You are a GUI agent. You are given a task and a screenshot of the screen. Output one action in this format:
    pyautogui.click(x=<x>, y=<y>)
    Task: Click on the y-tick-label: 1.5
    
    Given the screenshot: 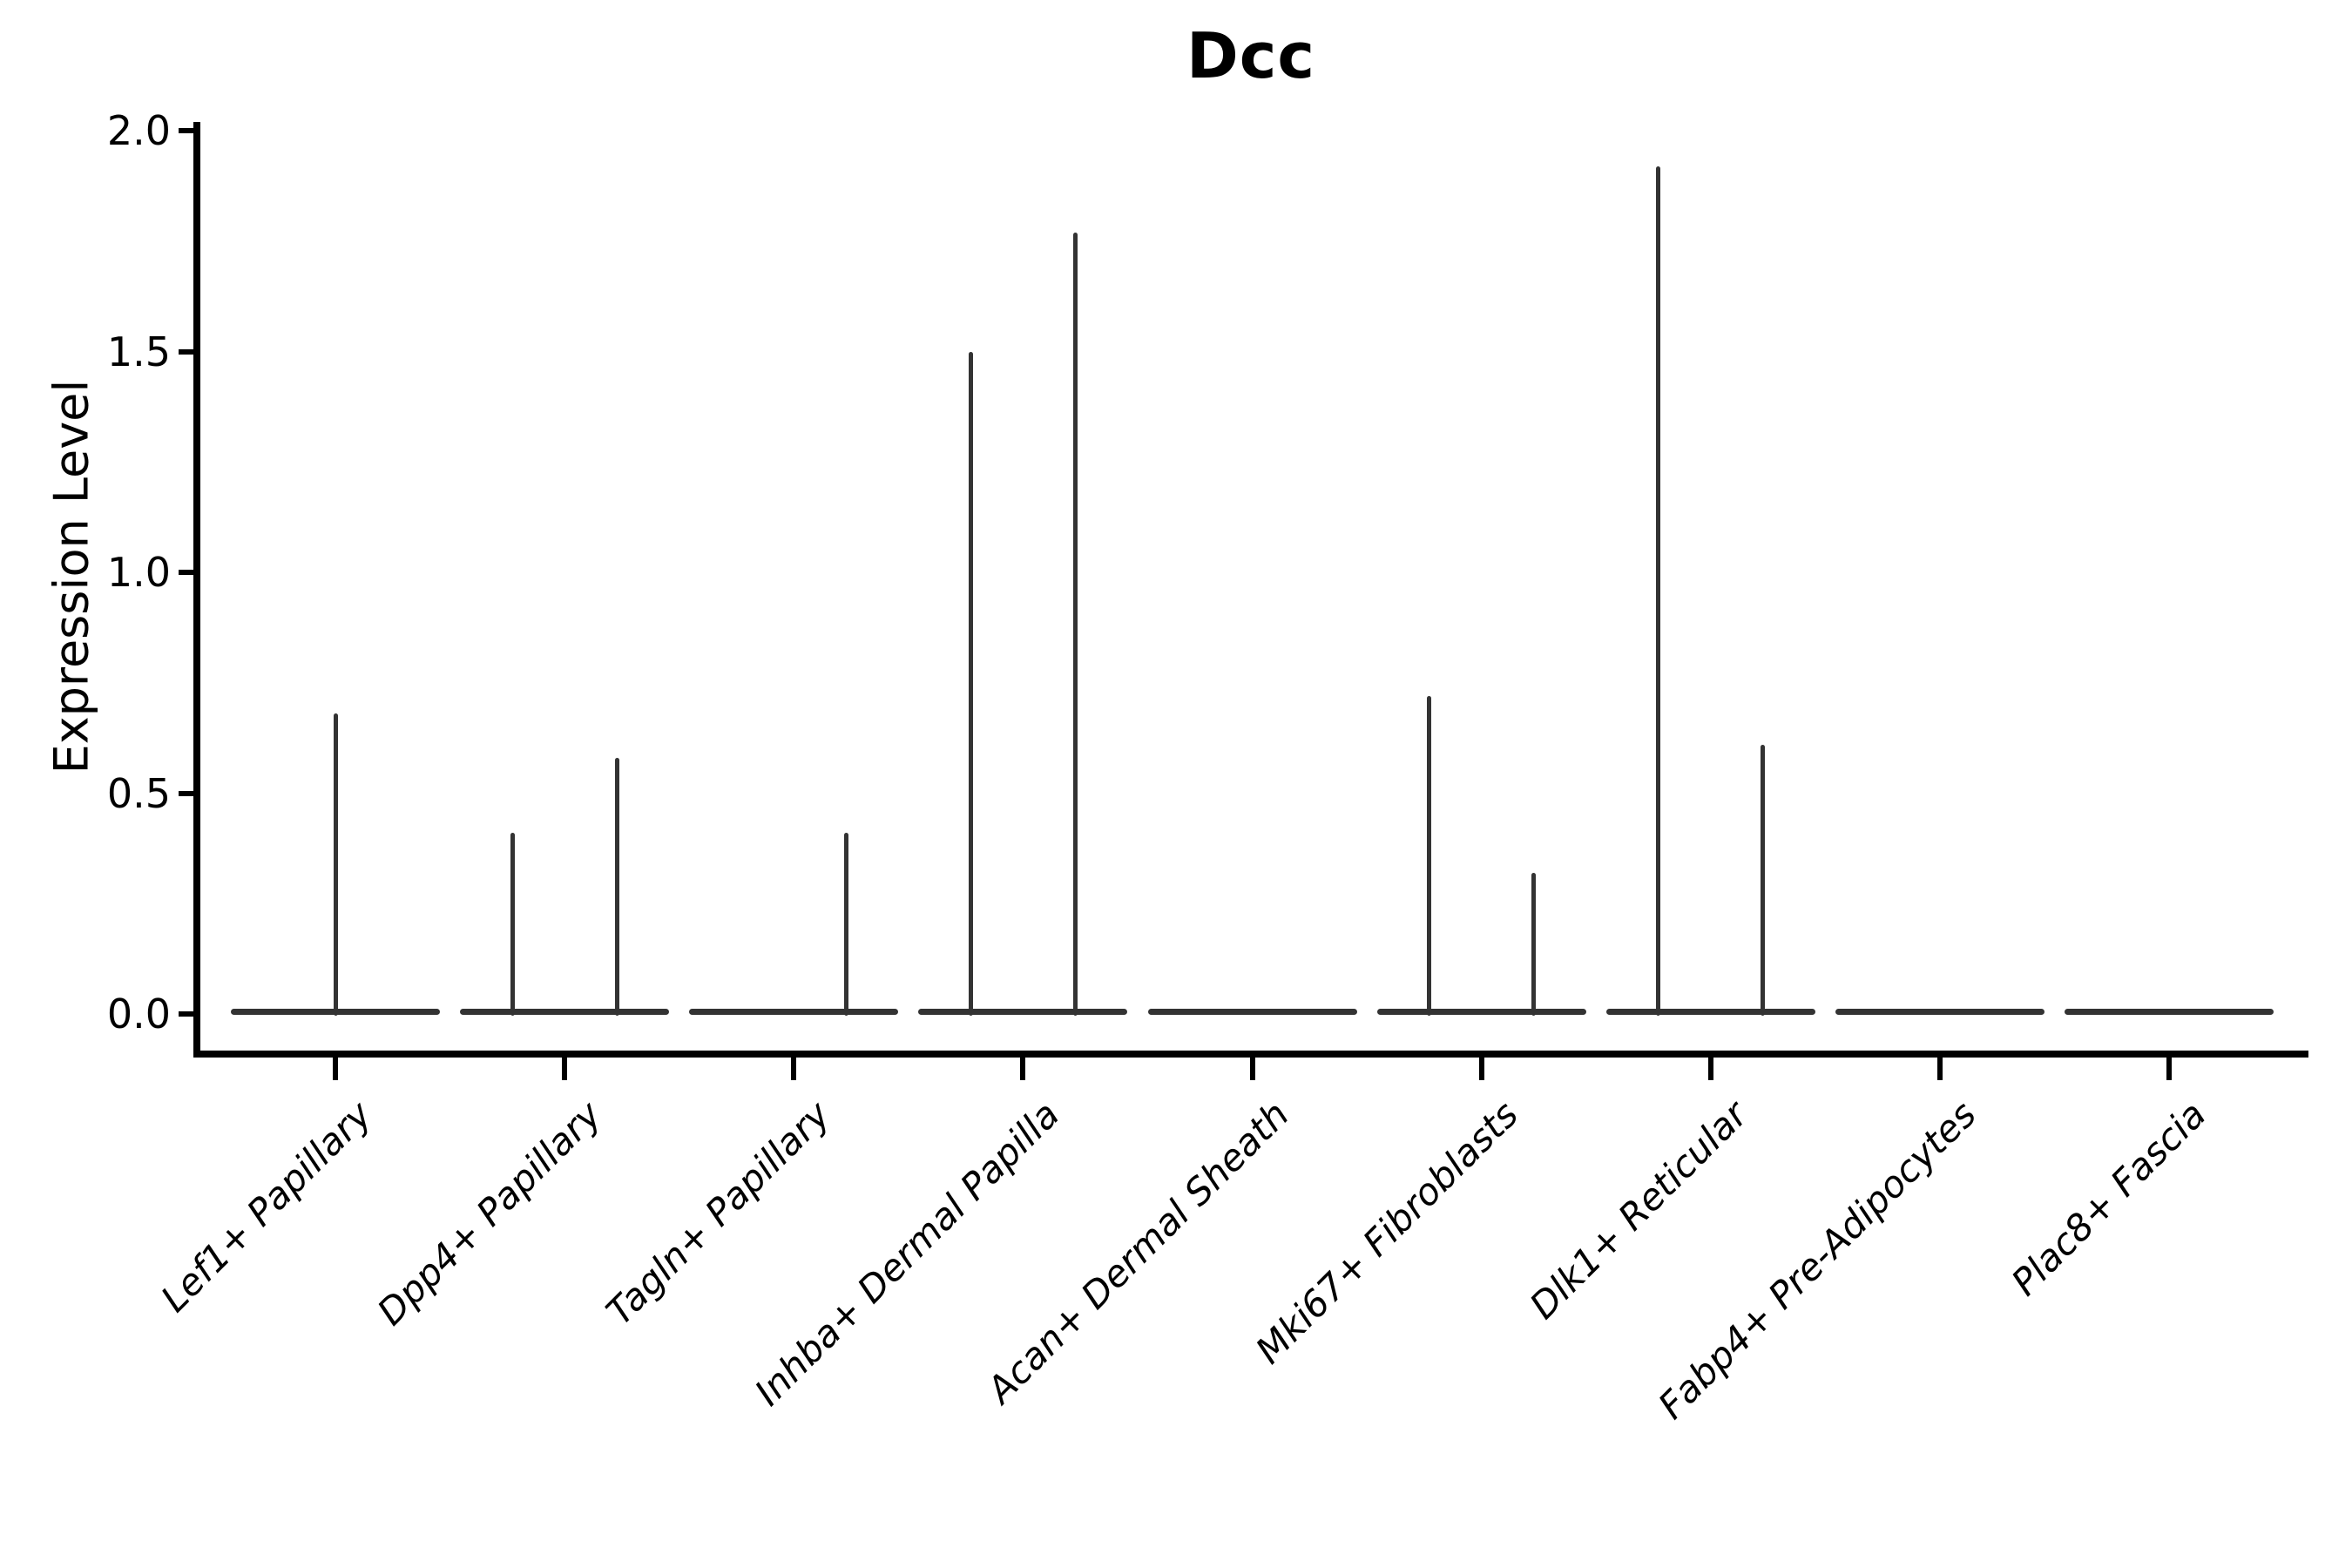 What is the action you would take?
    pyautogui.click(x=138, y=351)
    